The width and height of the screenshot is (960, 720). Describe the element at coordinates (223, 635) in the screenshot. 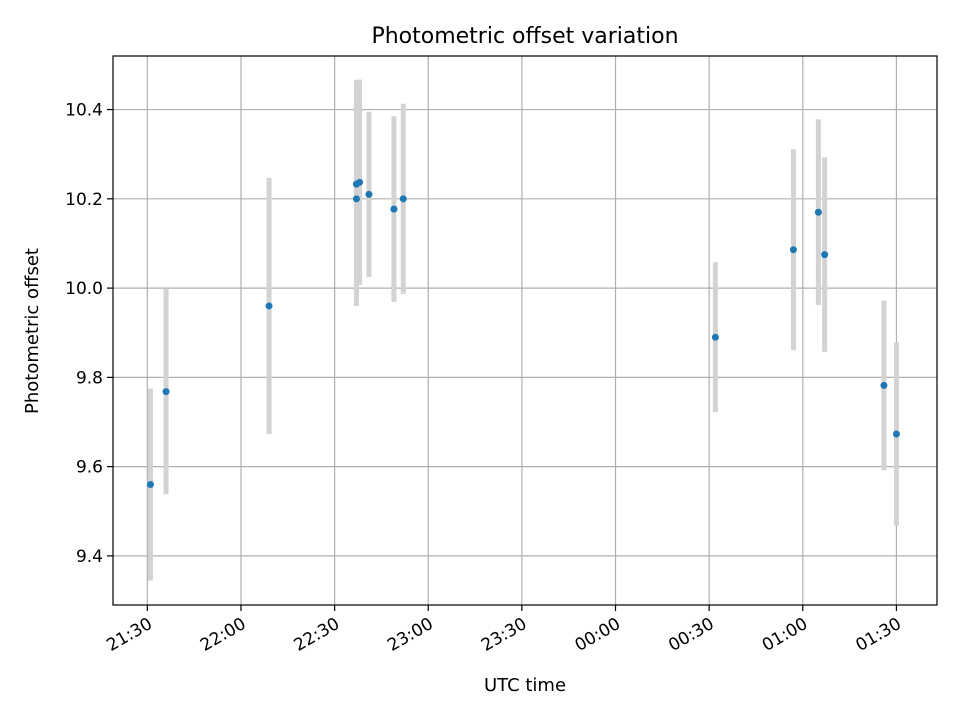

I see `x-tick-label: 22:00` at that location.